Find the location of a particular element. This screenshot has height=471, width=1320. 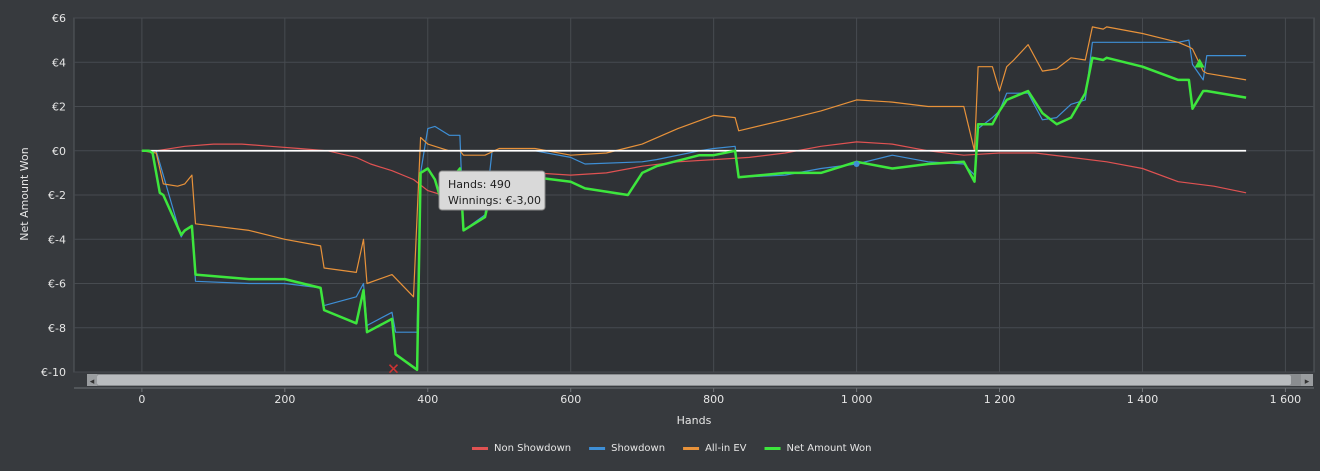

horizontal-scrollbar: ◂ ▸ is located at coordinates (700, 380).